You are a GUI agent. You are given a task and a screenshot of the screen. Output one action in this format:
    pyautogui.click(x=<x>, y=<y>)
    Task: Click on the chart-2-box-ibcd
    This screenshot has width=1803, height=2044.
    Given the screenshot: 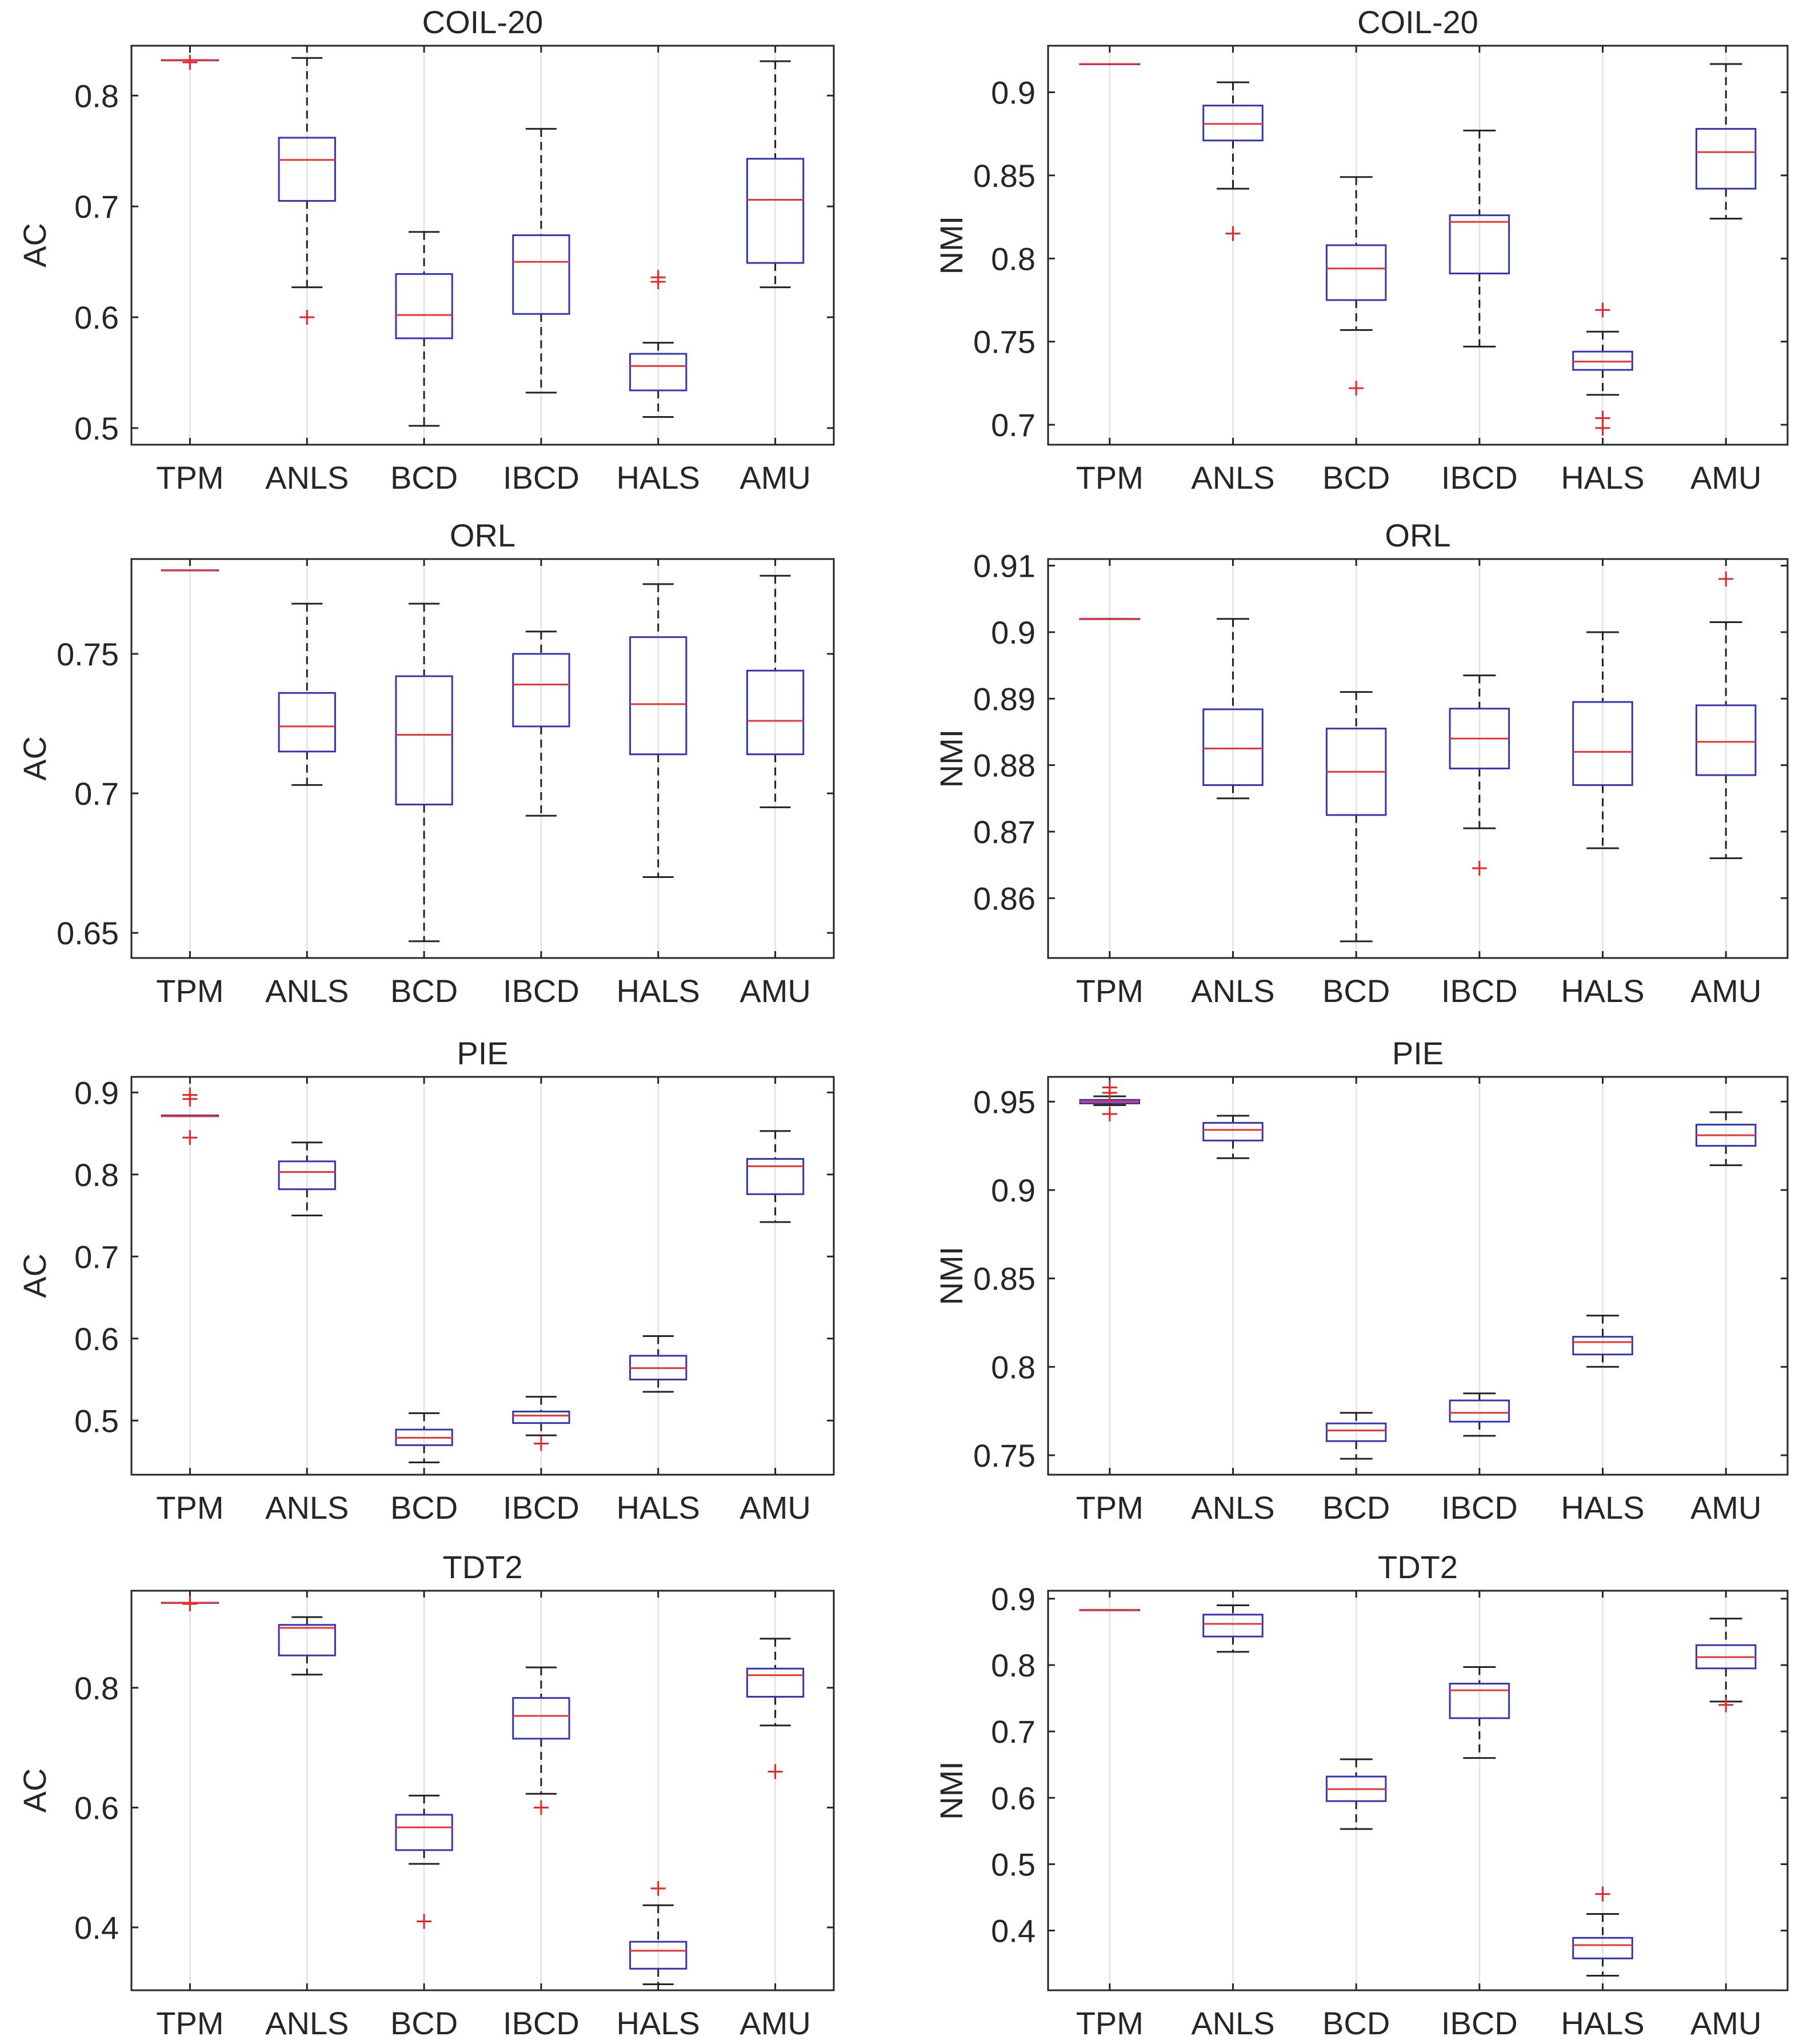 What is the action you would take?
    pyautogui.click(x=541, y=723)
    